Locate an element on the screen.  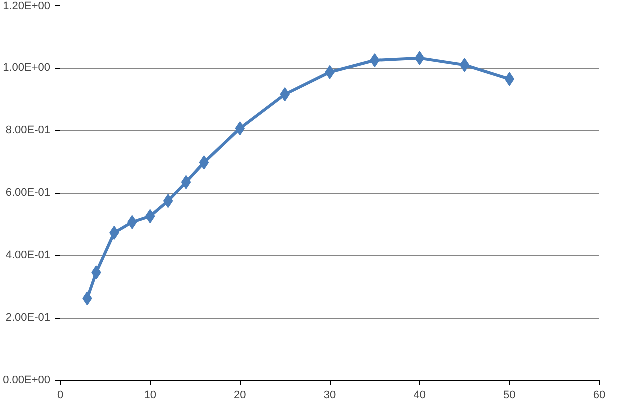
y-tick-label: 1.20E+00 is located at coordinates (26, 6).